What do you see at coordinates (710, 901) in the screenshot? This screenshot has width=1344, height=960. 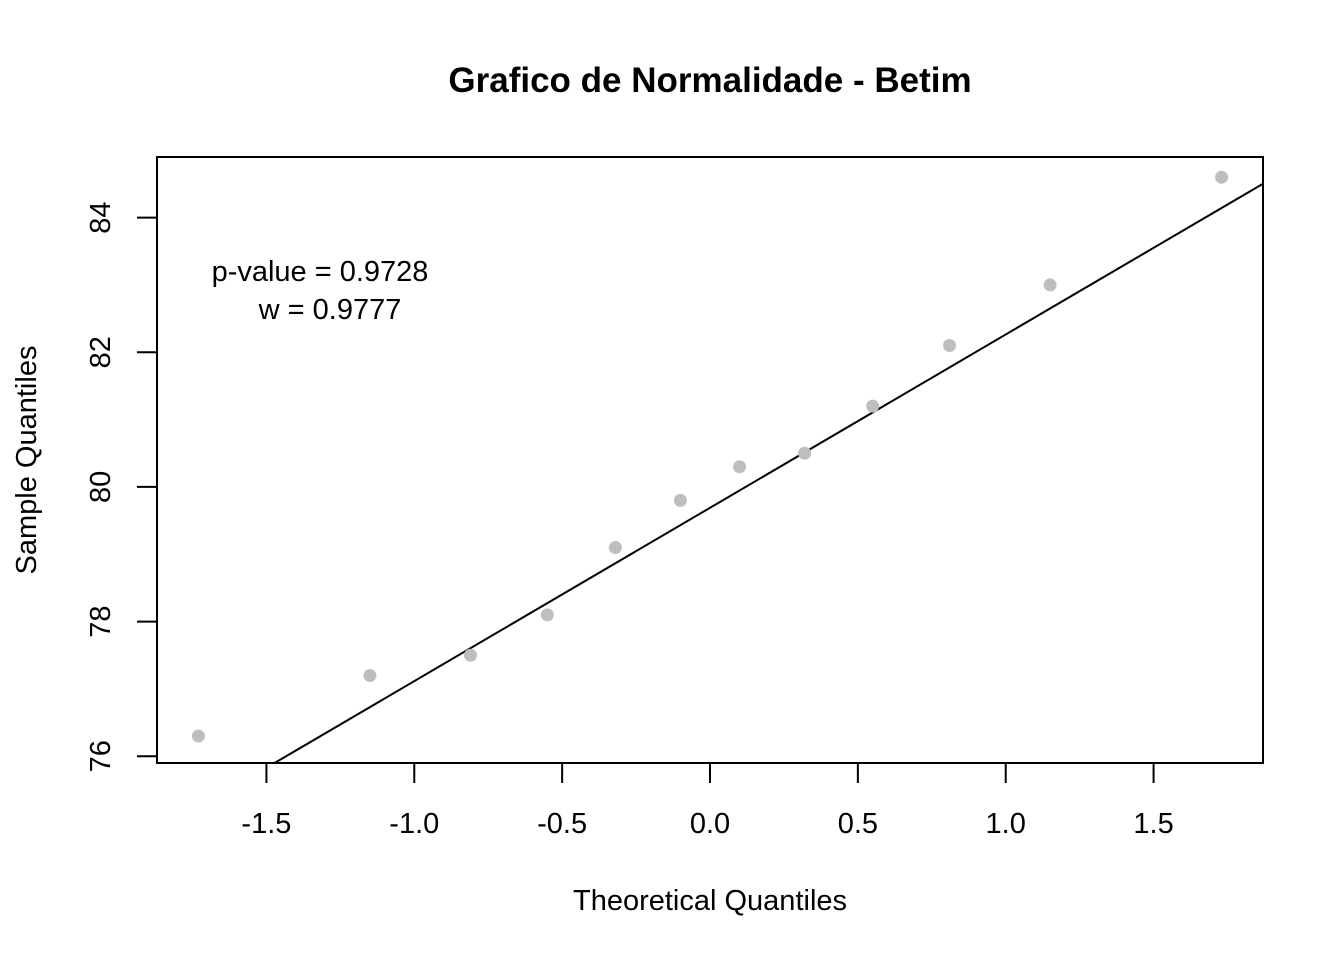 I see `x-axis-label: Theoretical Quantiles` at bounding box center [710, 901].